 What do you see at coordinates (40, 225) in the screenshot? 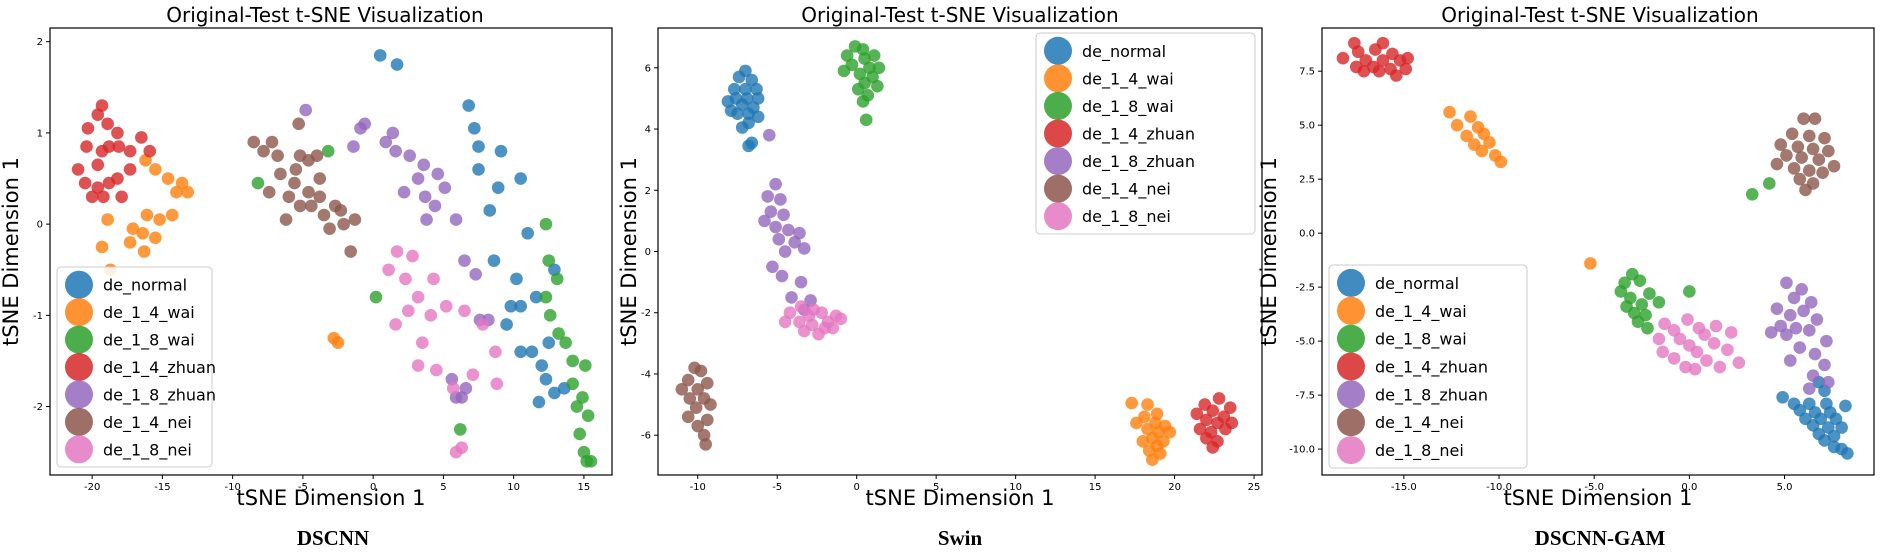
I see `y-tick-label: 0` at bounding box center [40, 225].